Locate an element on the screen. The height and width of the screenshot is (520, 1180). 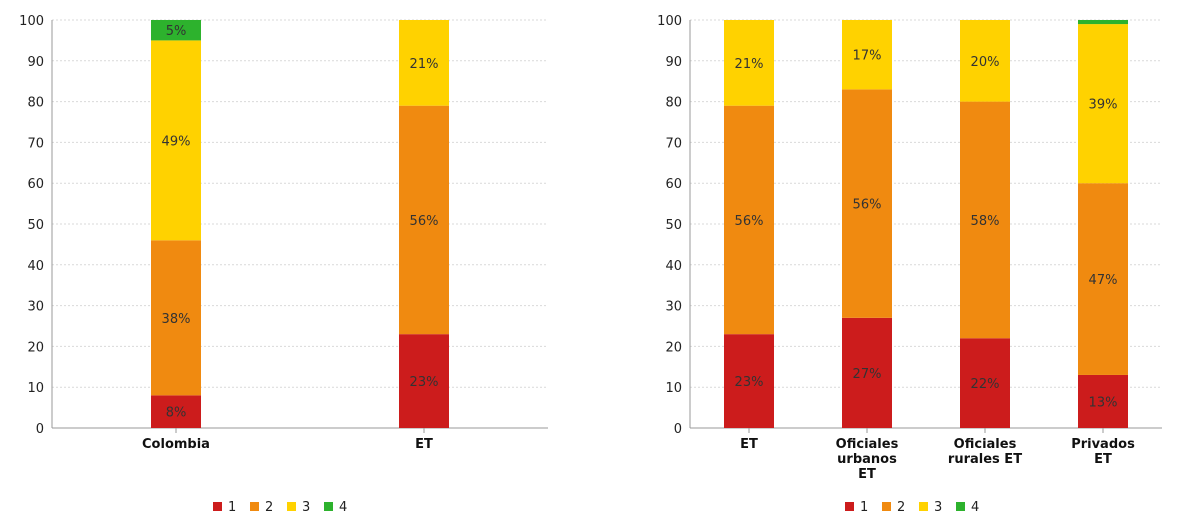
data-label: 17% is located at coordinates (867, 56).